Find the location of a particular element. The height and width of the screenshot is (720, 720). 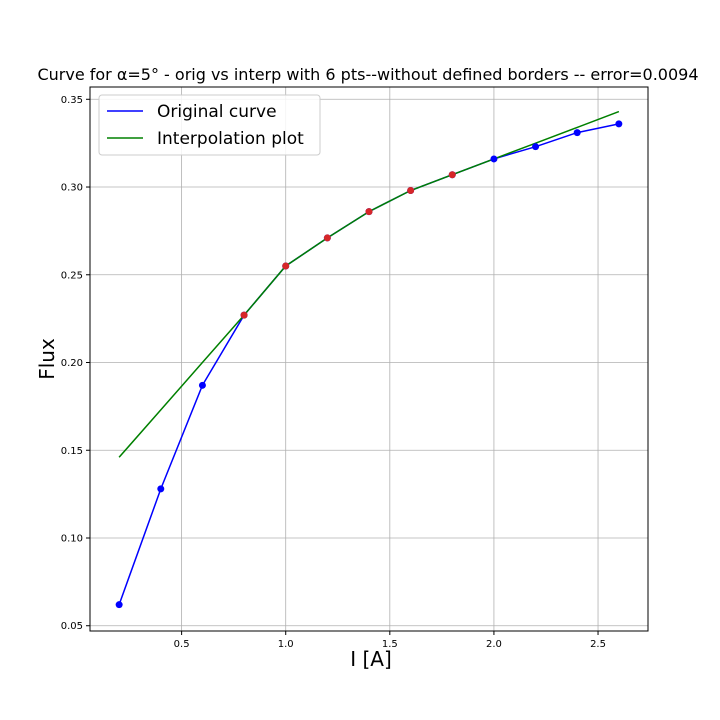

y-tick-label: 0.20 is located at coordinates (72, 363).